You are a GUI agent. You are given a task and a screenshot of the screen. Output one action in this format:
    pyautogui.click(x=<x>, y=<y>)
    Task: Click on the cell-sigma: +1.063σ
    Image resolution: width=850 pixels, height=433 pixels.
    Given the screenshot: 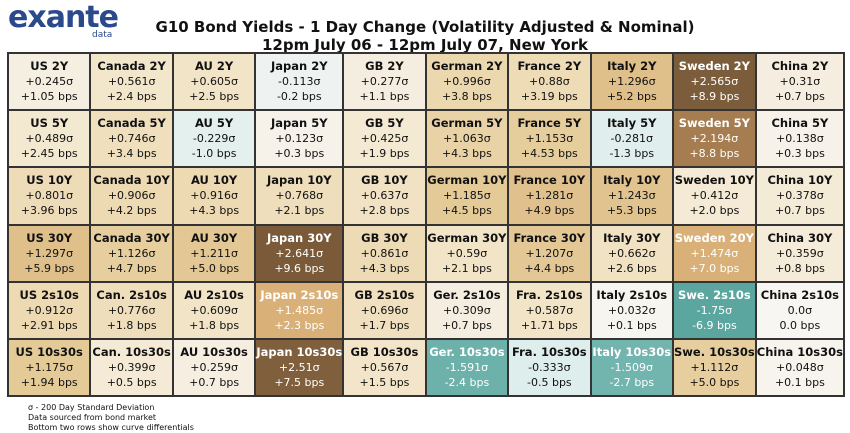 What is the action you would take?
    pyautogui.click(x=467, y=139)
    